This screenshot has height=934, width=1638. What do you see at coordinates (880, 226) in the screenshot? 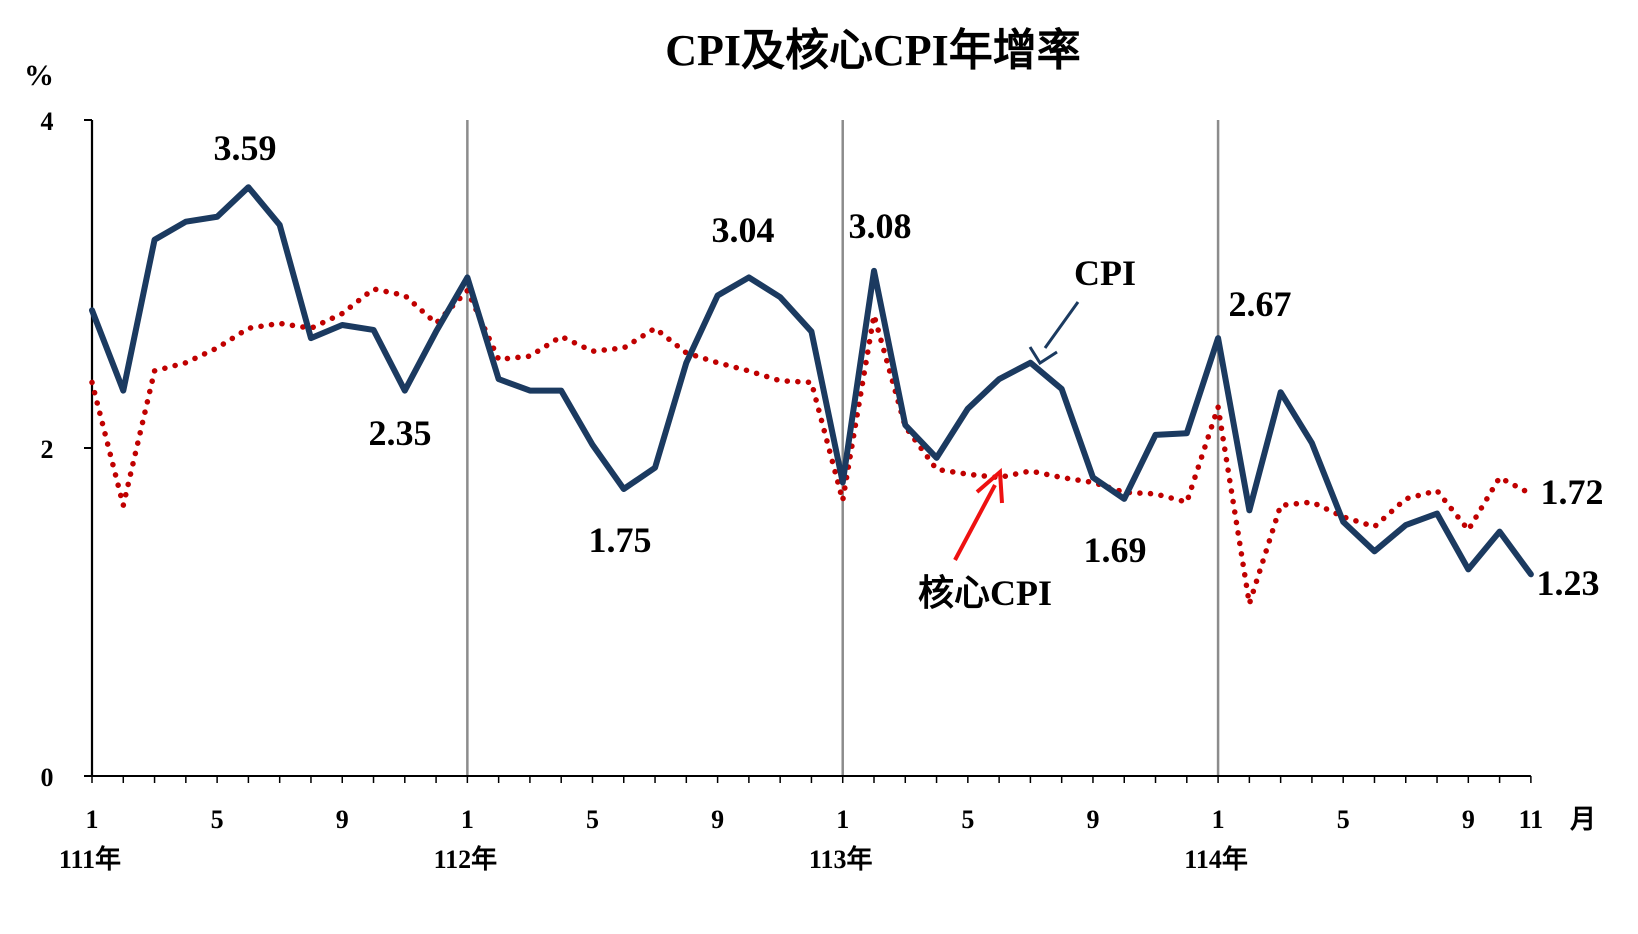
I see `cpi-value-label: 3.08` at bounding box center [880, 226].